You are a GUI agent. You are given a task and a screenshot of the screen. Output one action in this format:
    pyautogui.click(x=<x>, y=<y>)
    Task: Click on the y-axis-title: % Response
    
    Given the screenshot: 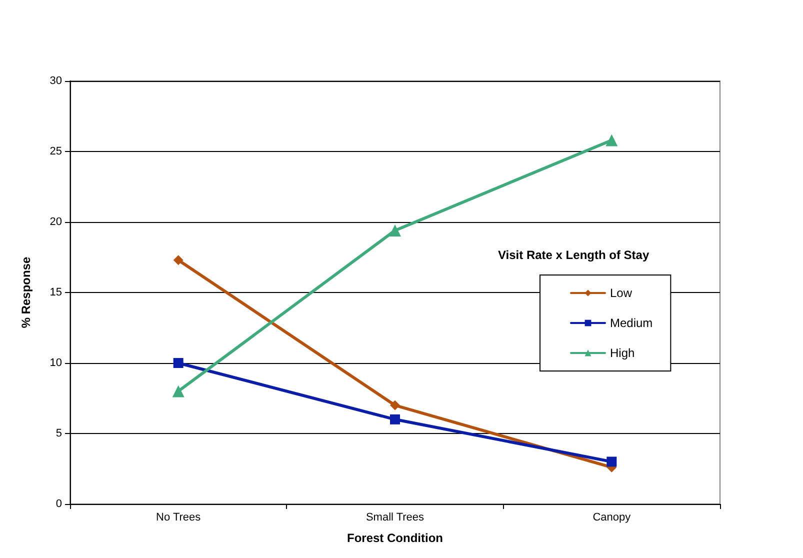 What is the action you would take?
    pyautogui.click(x=26, y=292)
    